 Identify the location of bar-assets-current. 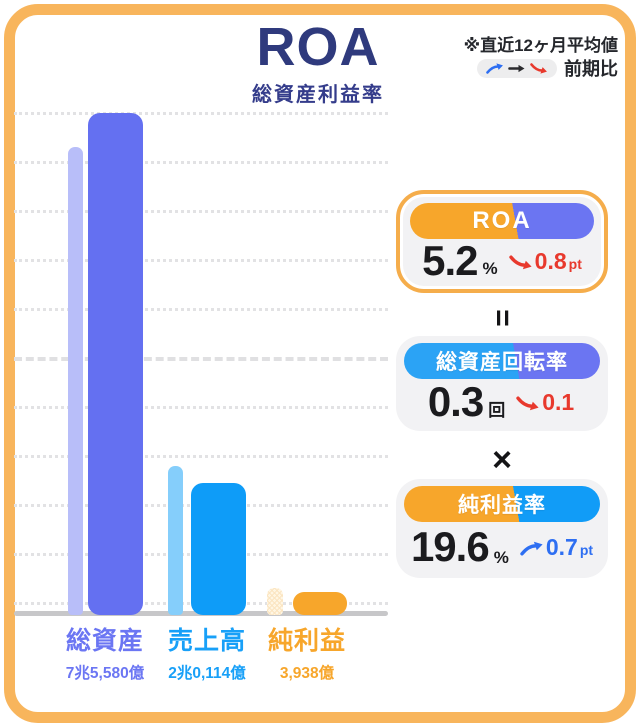
(115, 364).